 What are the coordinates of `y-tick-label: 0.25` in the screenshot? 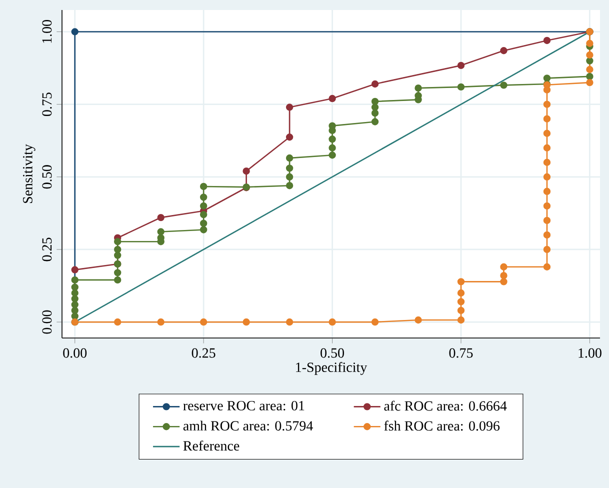 It's located at (47, 250).